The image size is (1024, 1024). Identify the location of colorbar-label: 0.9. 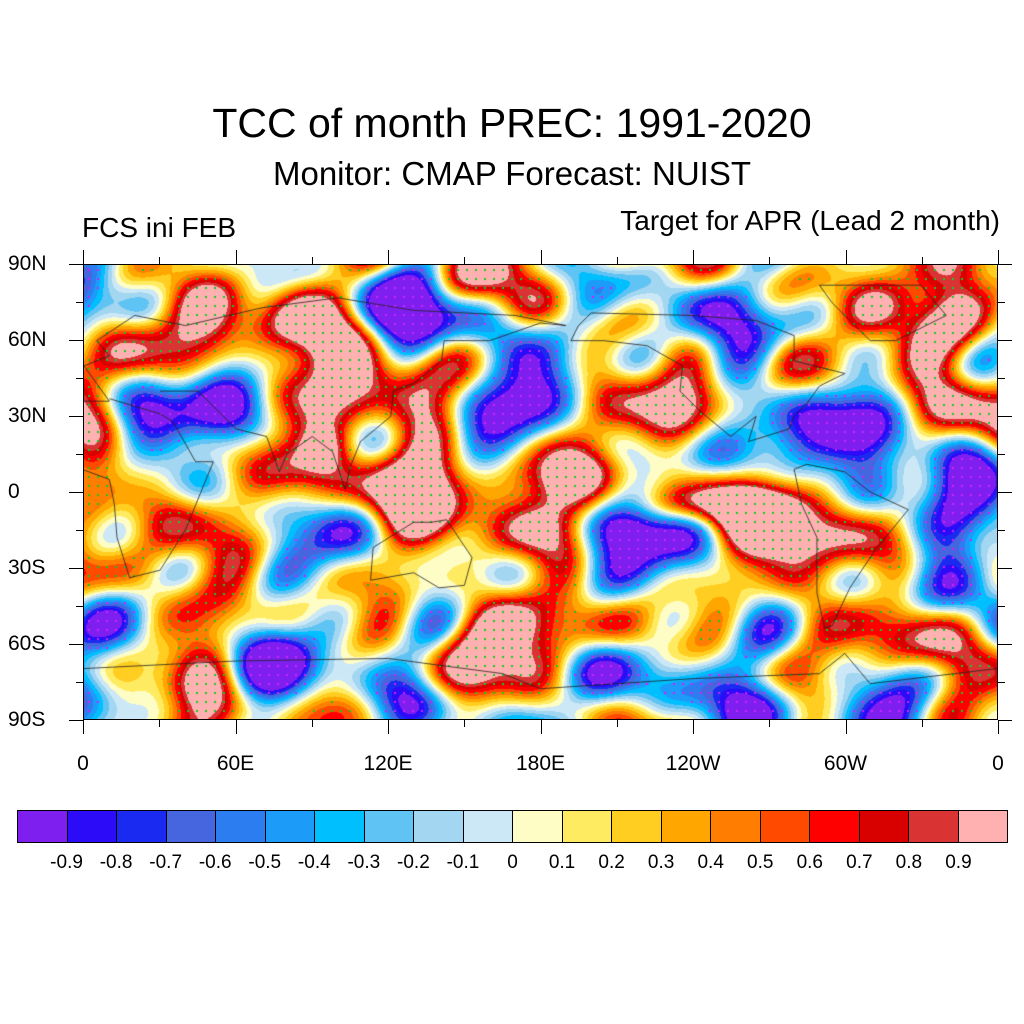
(958, 862).